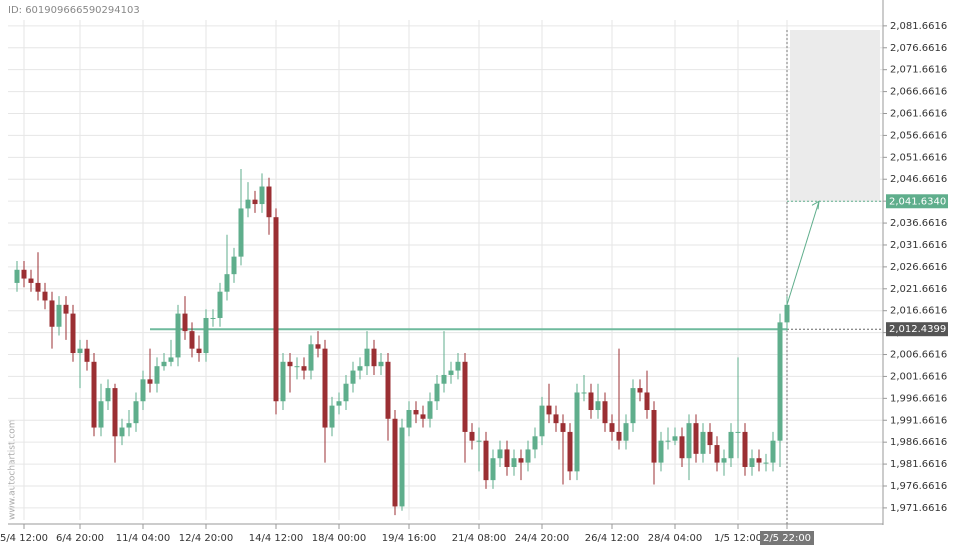 The image size is (960, 550). What do you see at coordinates (143, 538) in the screenshot?
I see `x-tick-label: 11/4 04:00` at bounding box center [143, 538].